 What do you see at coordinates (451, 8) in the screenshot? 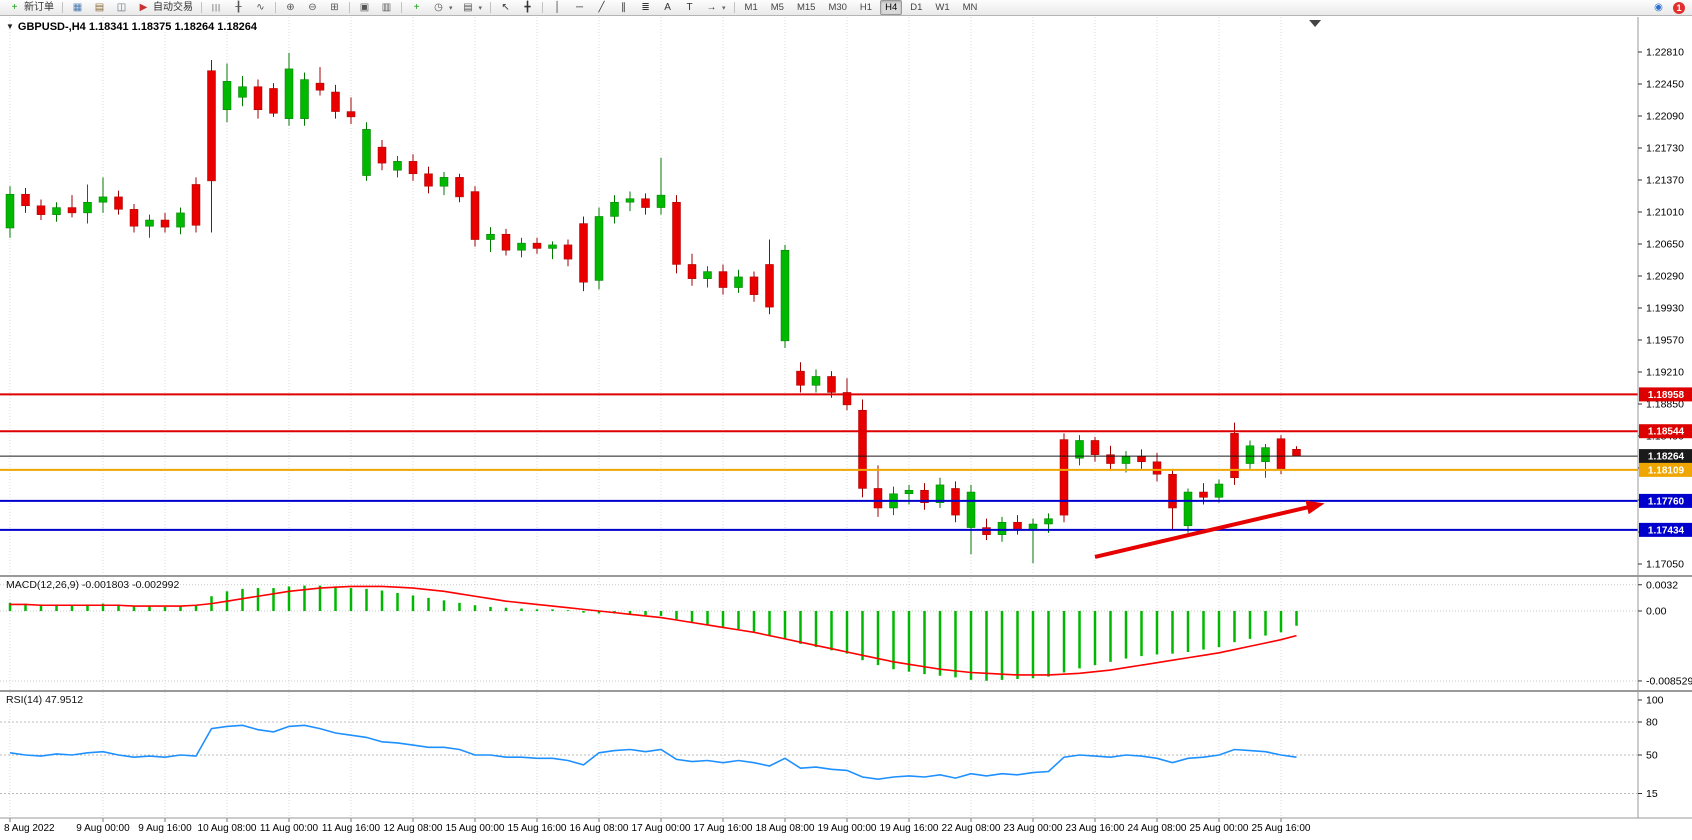
I see `period-icon-dropdown: ▾` at bounding box center [451, 8].